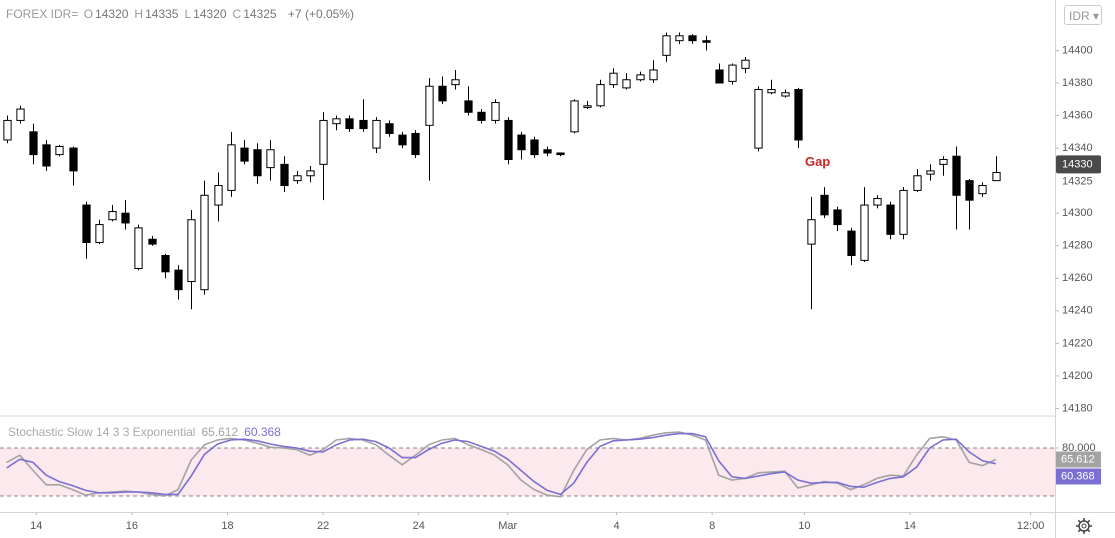  What do you see at coordinates (1079, 448) in the screenshot?
I see `y-tick-label: 80.000` at bounding box center [1079, 448].